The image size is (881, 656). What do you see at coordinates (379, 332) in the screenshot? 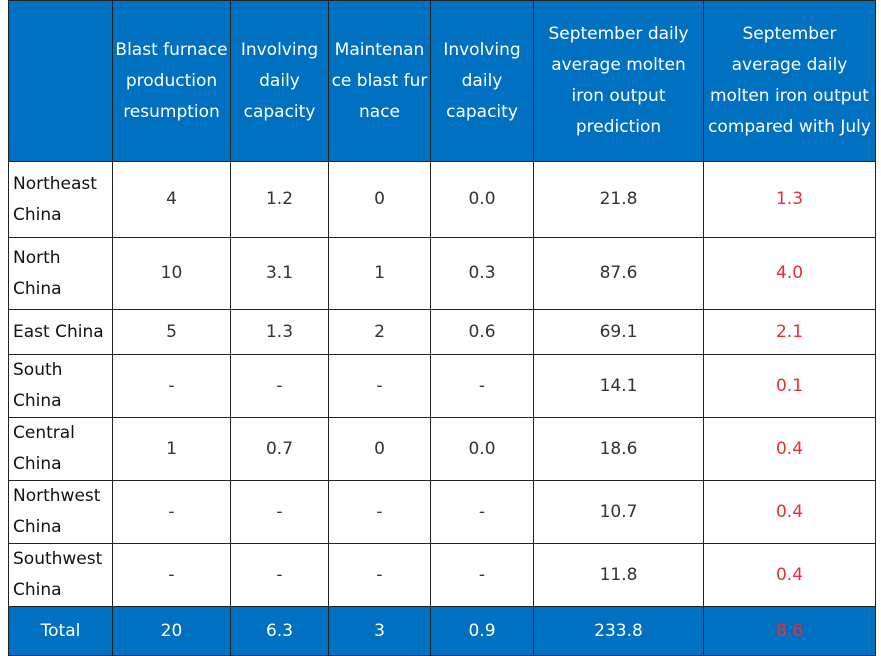
I see `cell: 2` at bounding box center [379, 332].